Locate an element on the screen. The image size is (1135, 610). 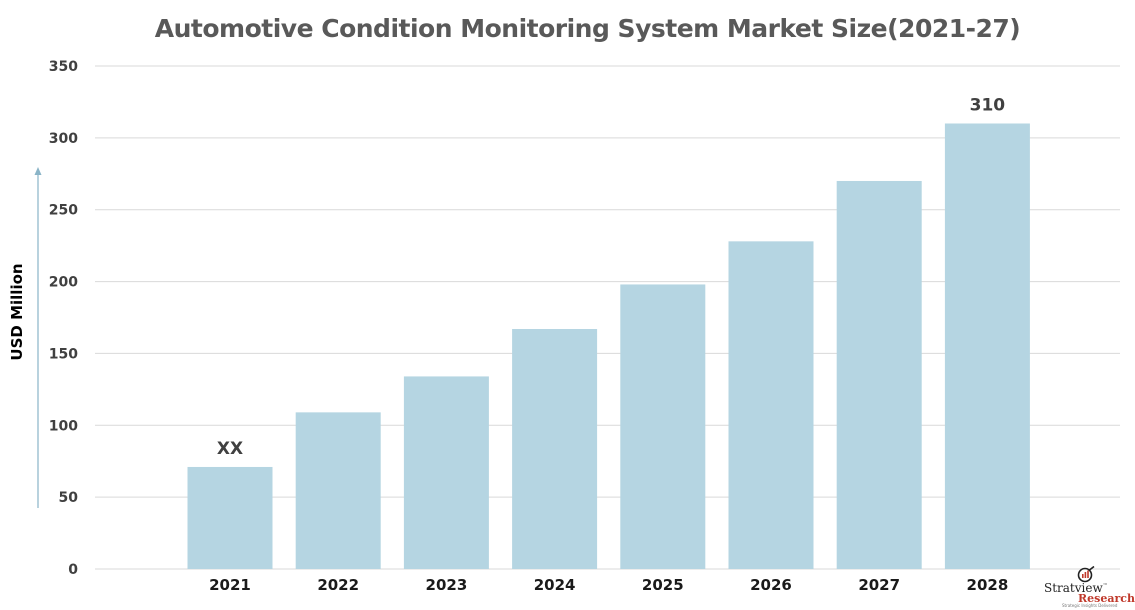
y-tick-label: 350 is located at coordinates (63, 67).